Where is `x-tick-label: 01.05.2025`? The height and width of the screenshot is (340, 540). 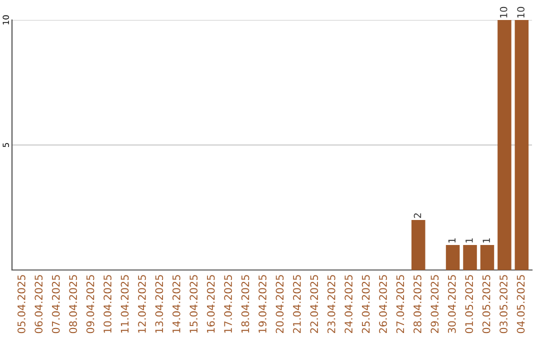
x-tick-label: 01.05.2025 is located at coordinates (469, 304).